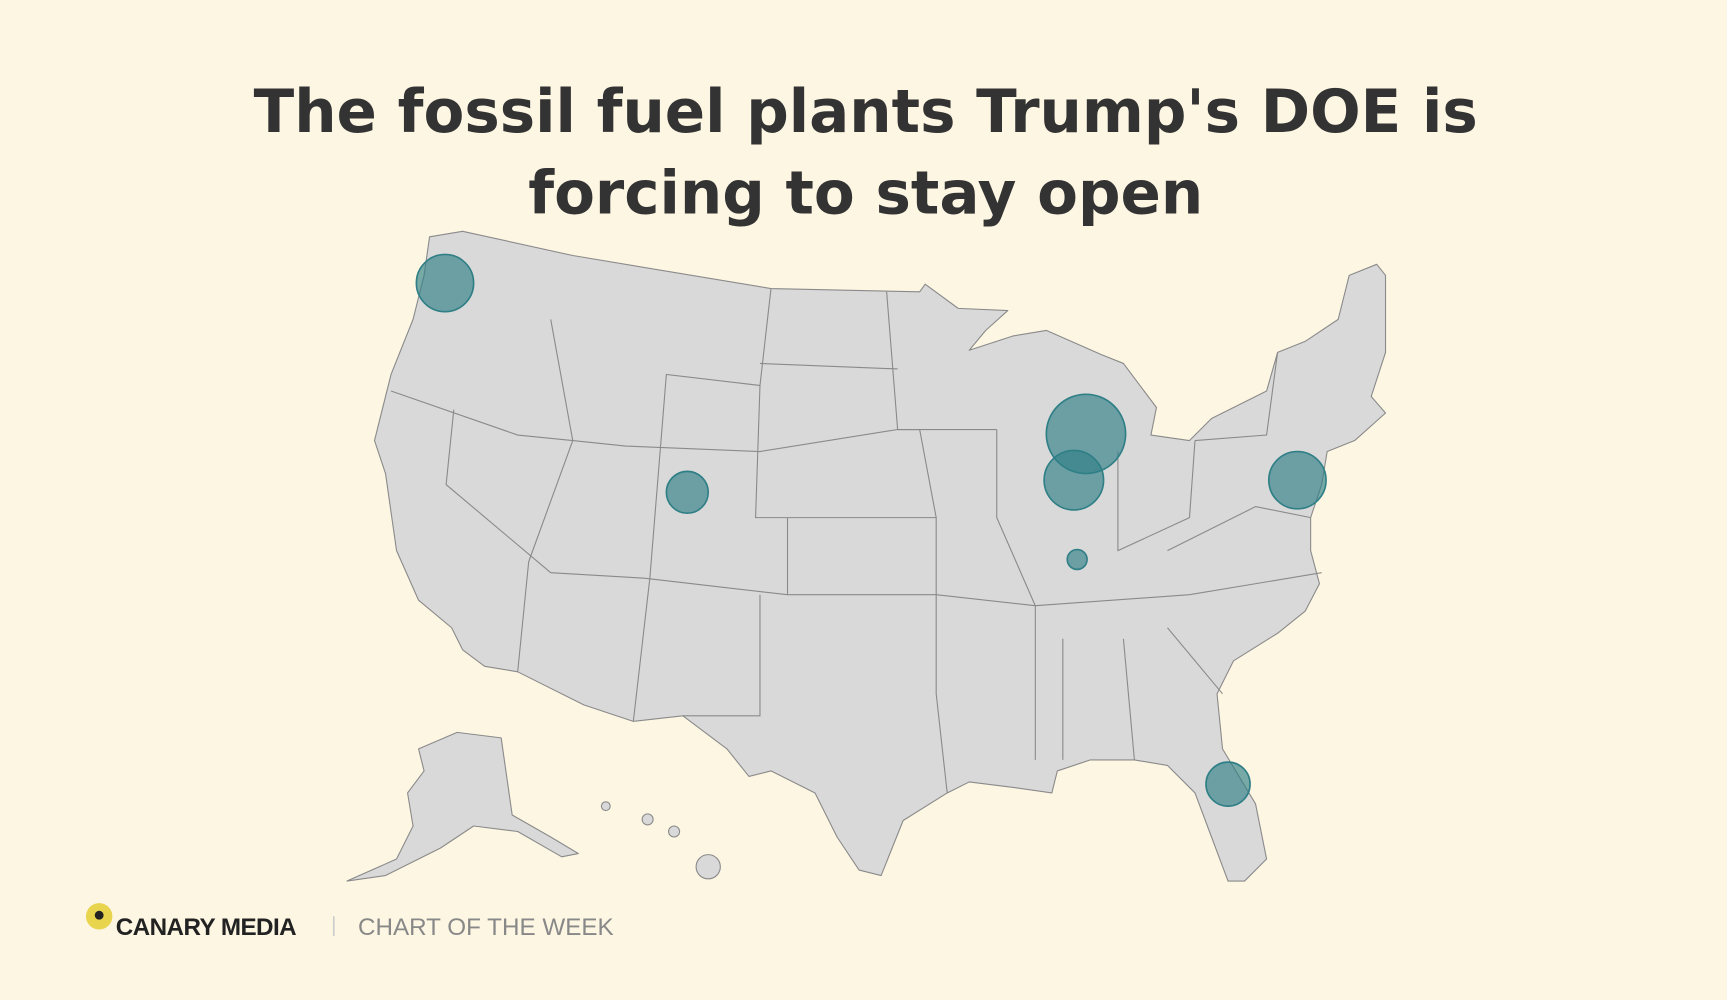 The height and width of the screenshot is (1000, 1727). What do you see at coordinates (349, 922) in the screenshot?
I see `footer: CANARY MEDIA CHART OF THE WEEK` at bounding box center [349, 922].